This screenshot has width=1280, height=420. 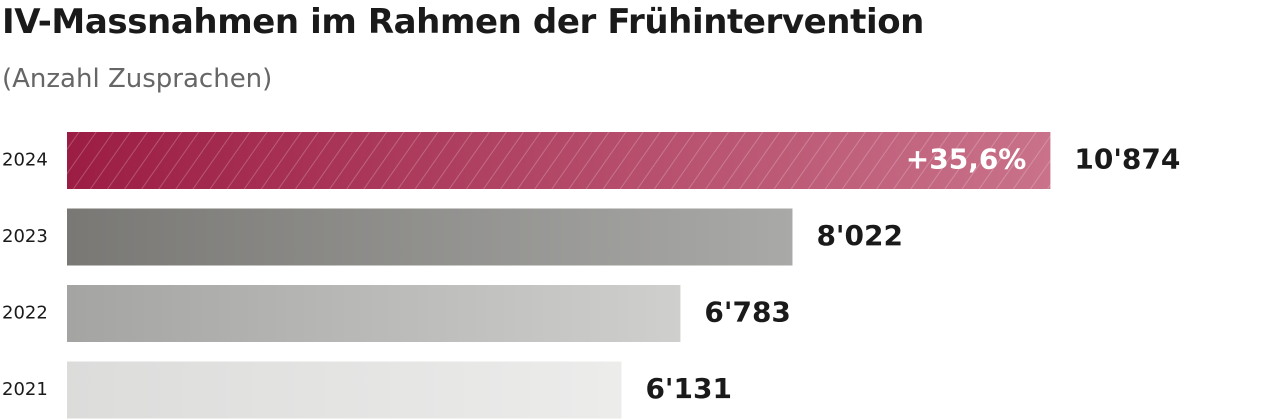 What do you see at coordinates (747, 312) in the screenshot?
I see `value-label-2022: 6'783` at bounding box center [747, 312].